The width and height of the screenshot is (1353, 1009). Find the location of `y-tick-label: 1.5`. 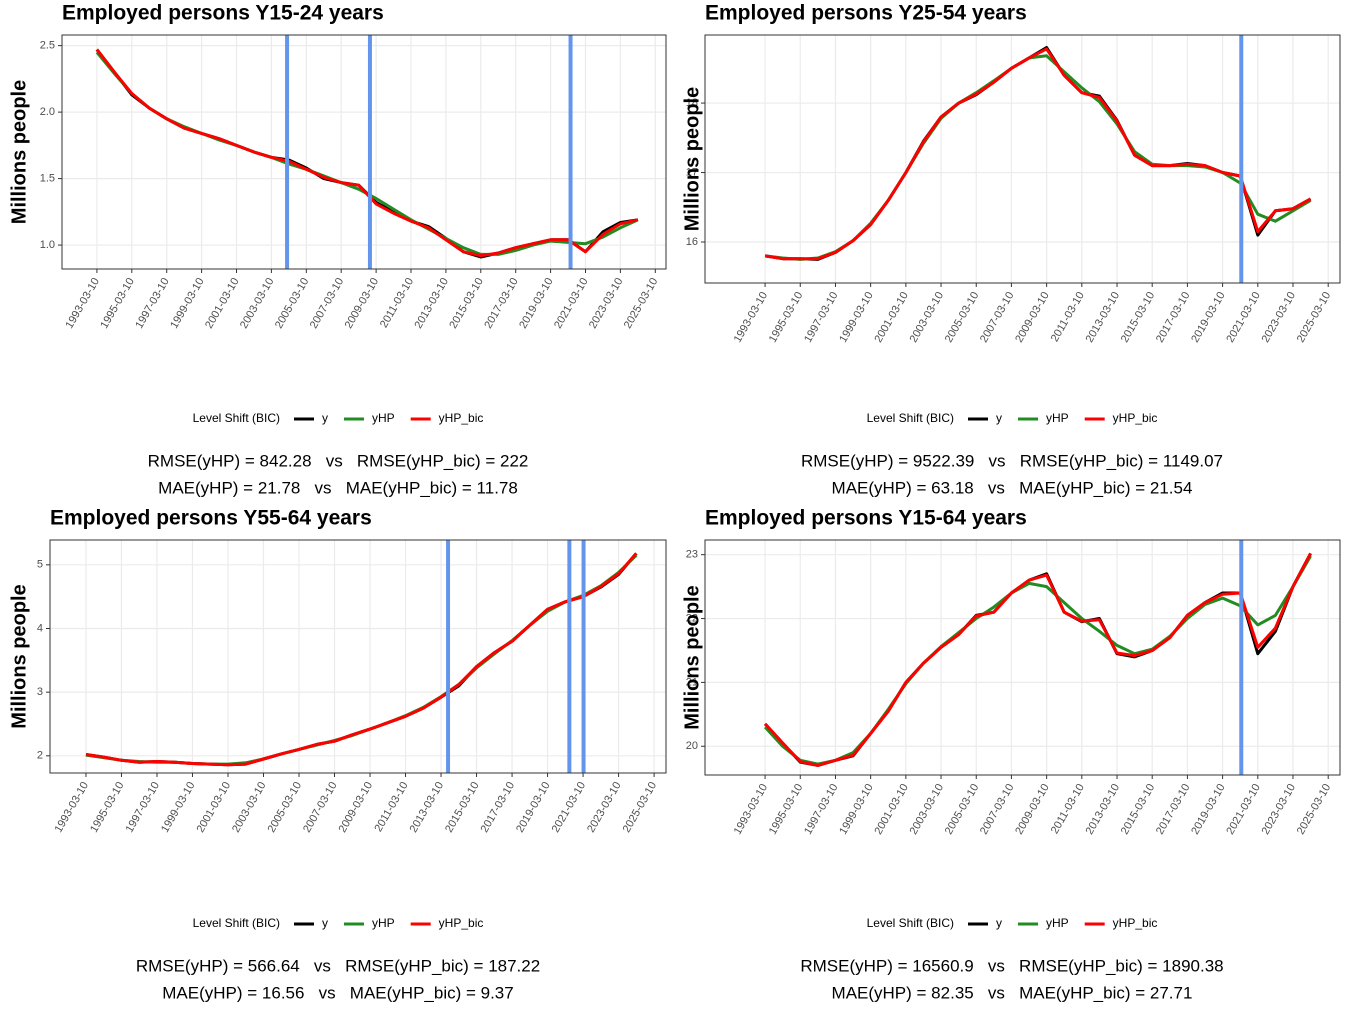

y-tick-label: 1.5 is located at coordinates (47, 178).